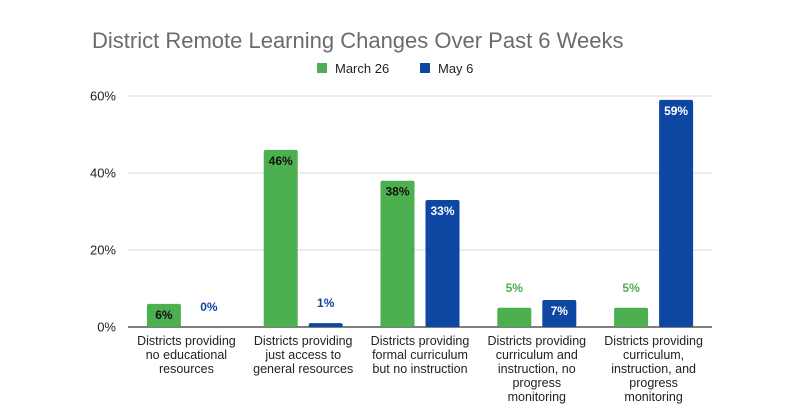  What do you see at coordinates (209, 307) in the screenshot?
I see `data-label: 0%` at bounding box center [209, 307].